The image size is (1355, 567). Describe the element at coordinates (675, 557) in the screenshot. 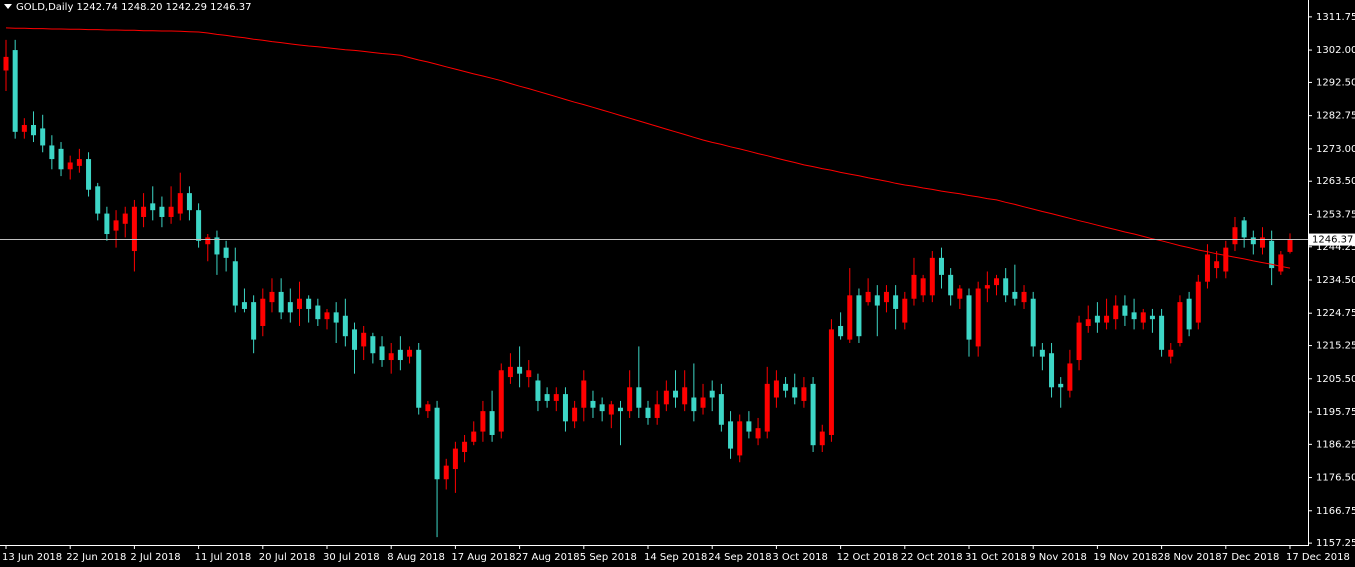

I see `x-tick-label: 14 Sep 2018` at that location.